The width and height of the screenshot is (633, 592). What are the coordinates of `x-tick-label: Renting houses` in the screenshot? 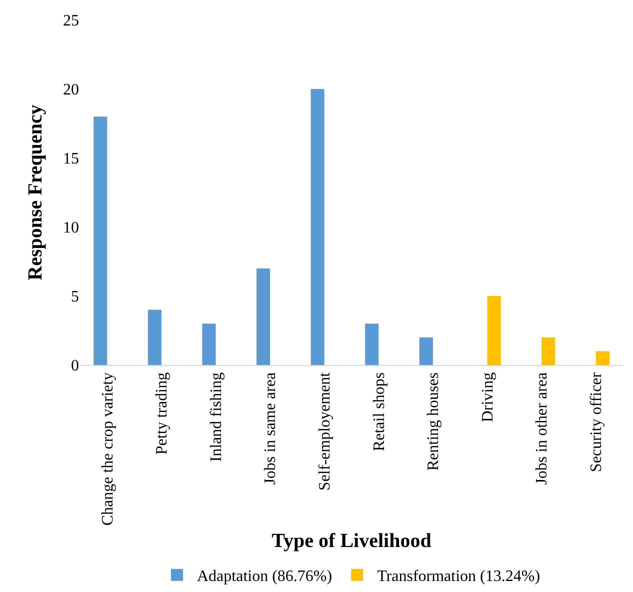 It's located at (433, 421).